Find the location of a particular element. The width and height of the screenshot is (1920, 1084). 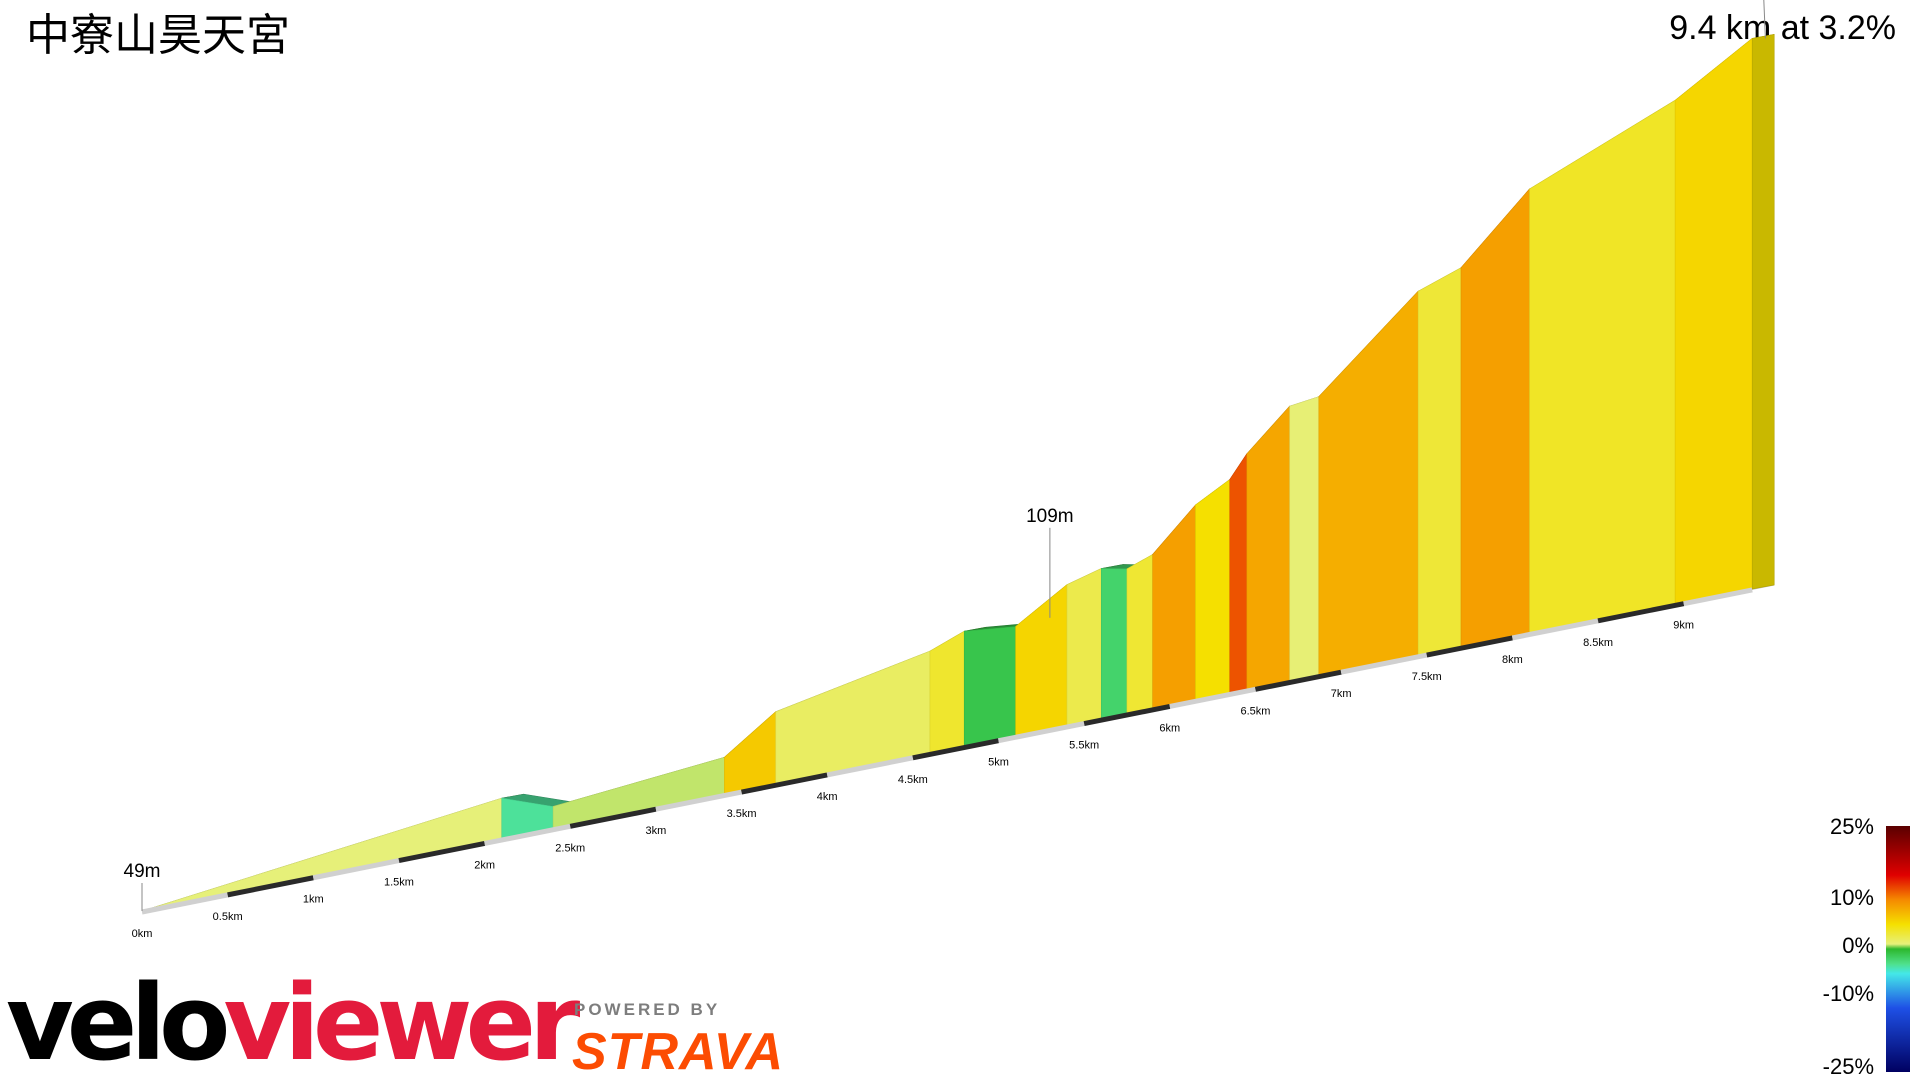

strava-logo: STRAVA is located at coordinates (678, 1052).